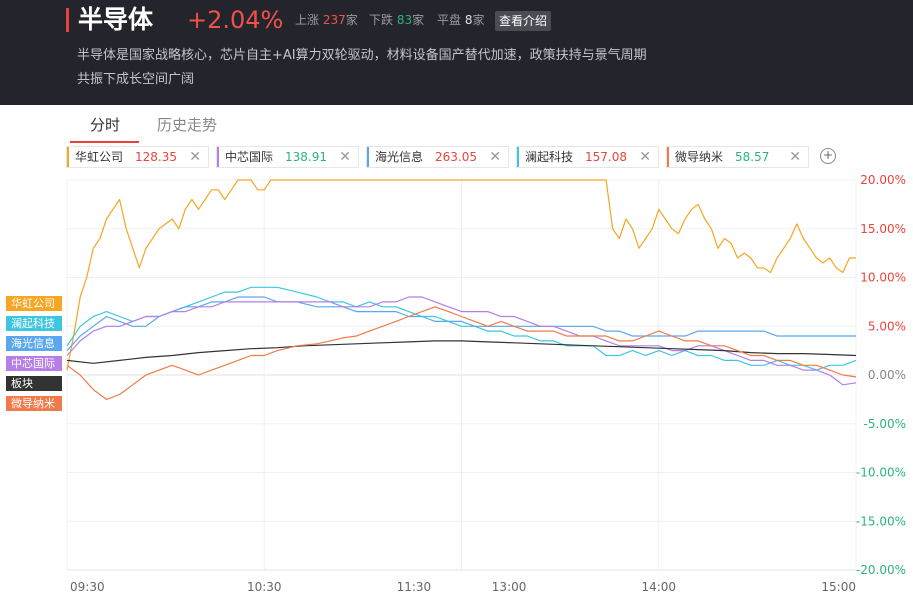  I want to click on x-tick-label: 14:00, so click(658, 587).